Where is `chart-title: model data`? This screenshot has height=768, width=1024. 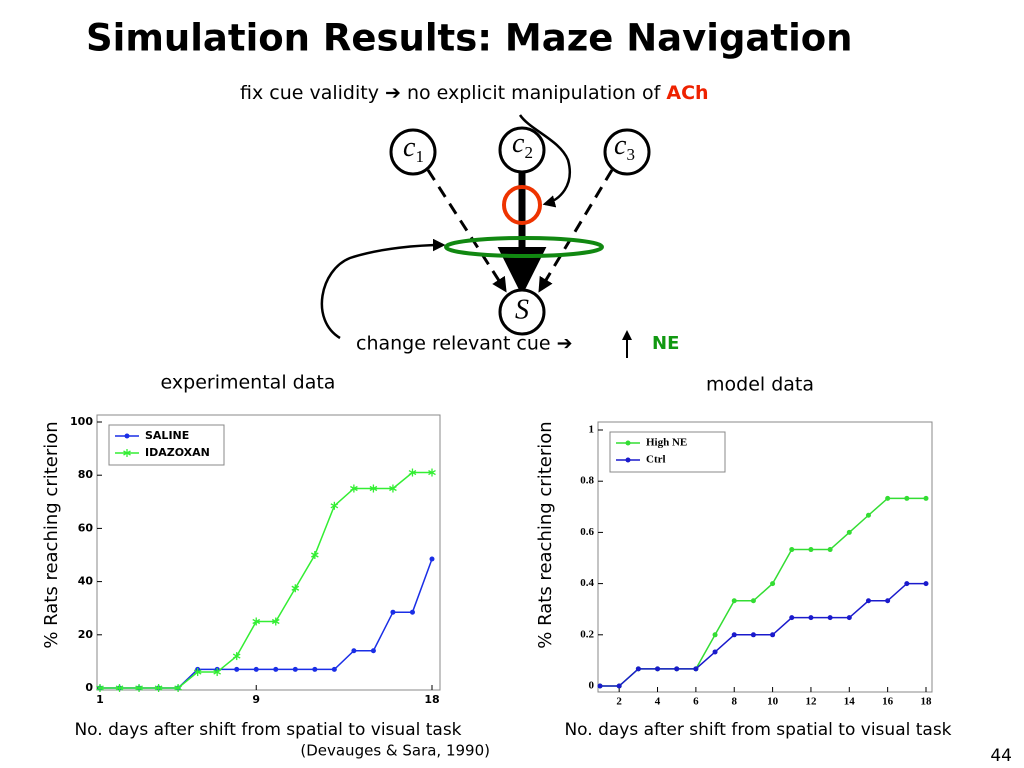
chart-title: model data is located at coordinates (760, 385).